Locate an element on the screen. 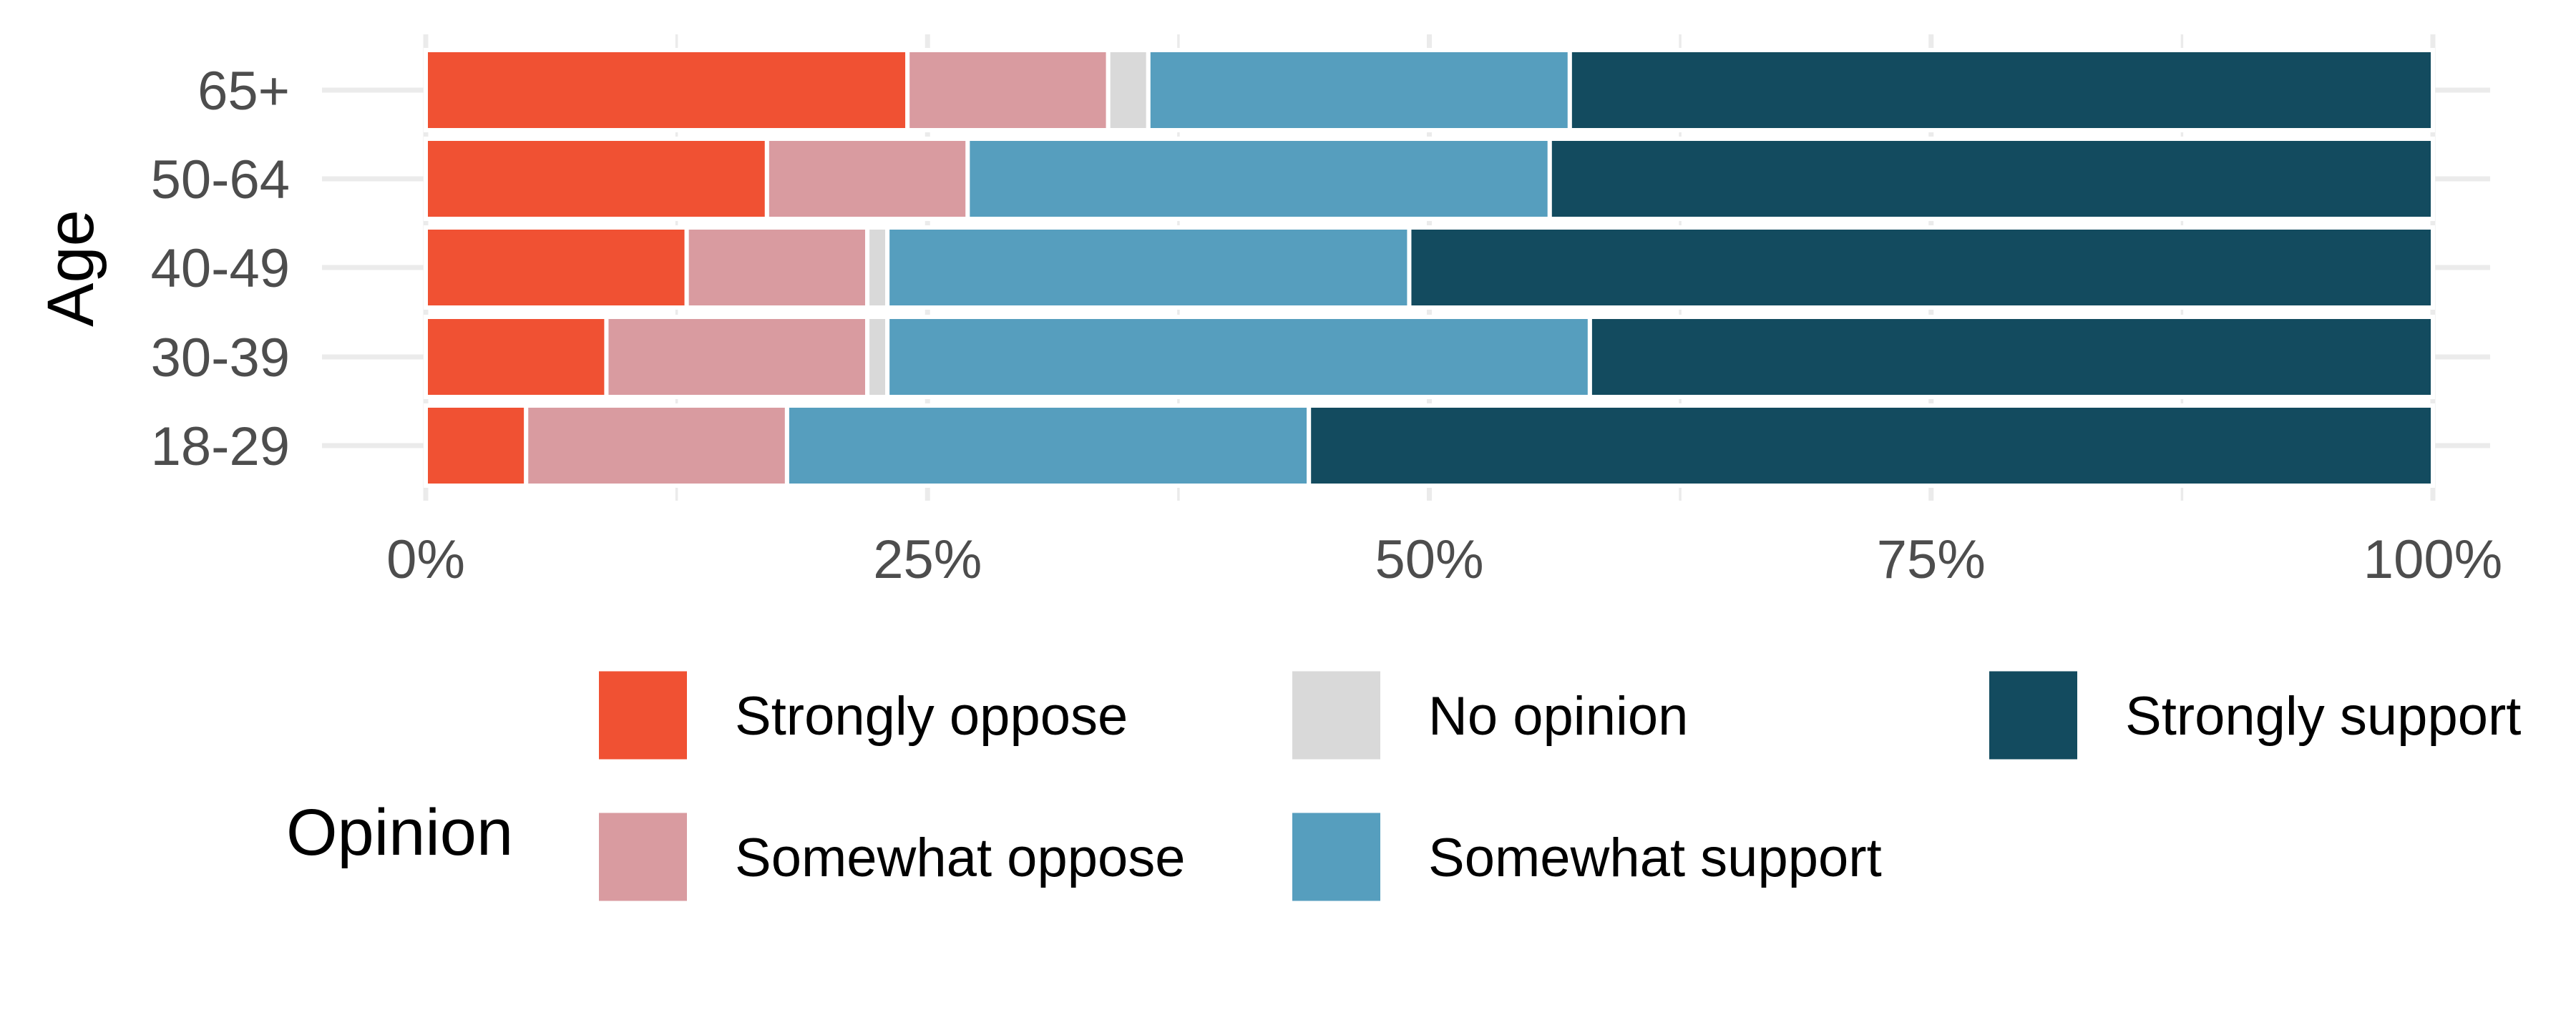 This screenshot has height=1030, width=2576. x-tick-label: 25% is located at coordinates (928, 559).